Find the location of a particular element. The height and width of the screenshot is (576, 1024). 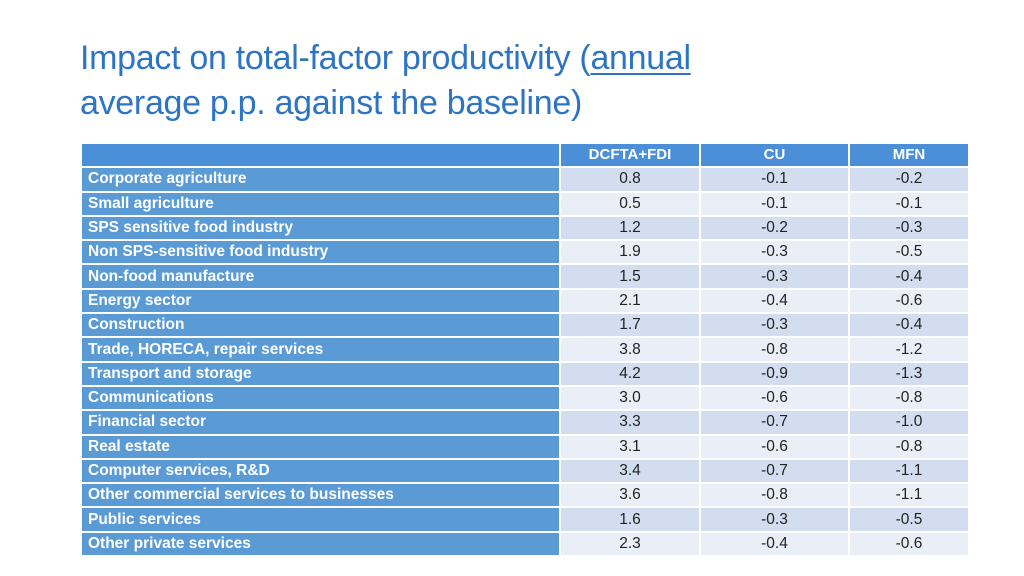

table-row: Financial sector 3.3 -0.7 -1.0 is located at coordinates (525, 422).